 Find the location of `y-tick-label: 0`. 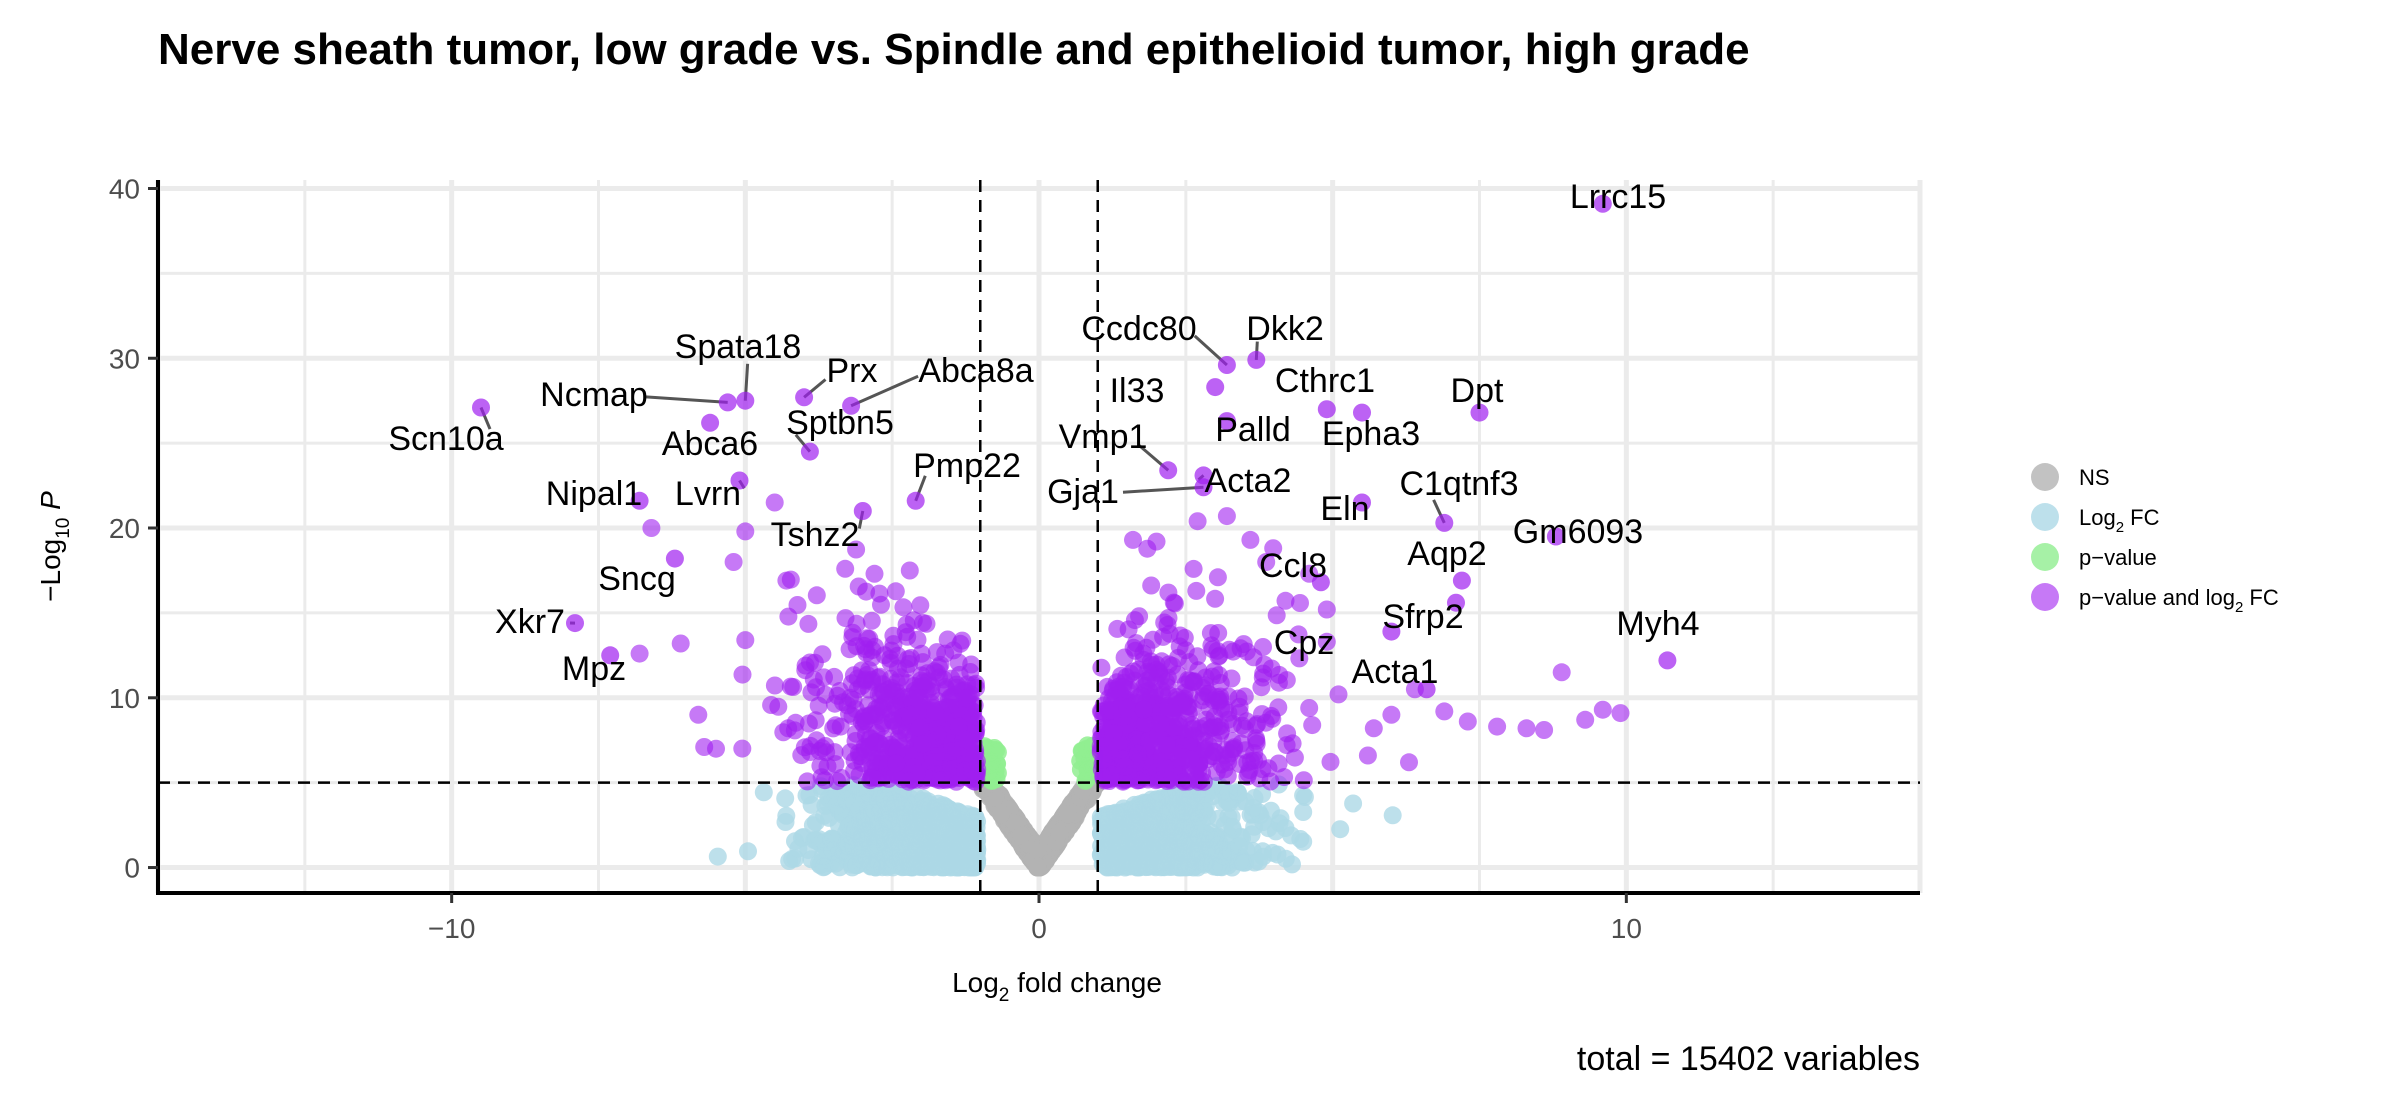

y-tick-label: 0 is located at coordinates (132, 868).